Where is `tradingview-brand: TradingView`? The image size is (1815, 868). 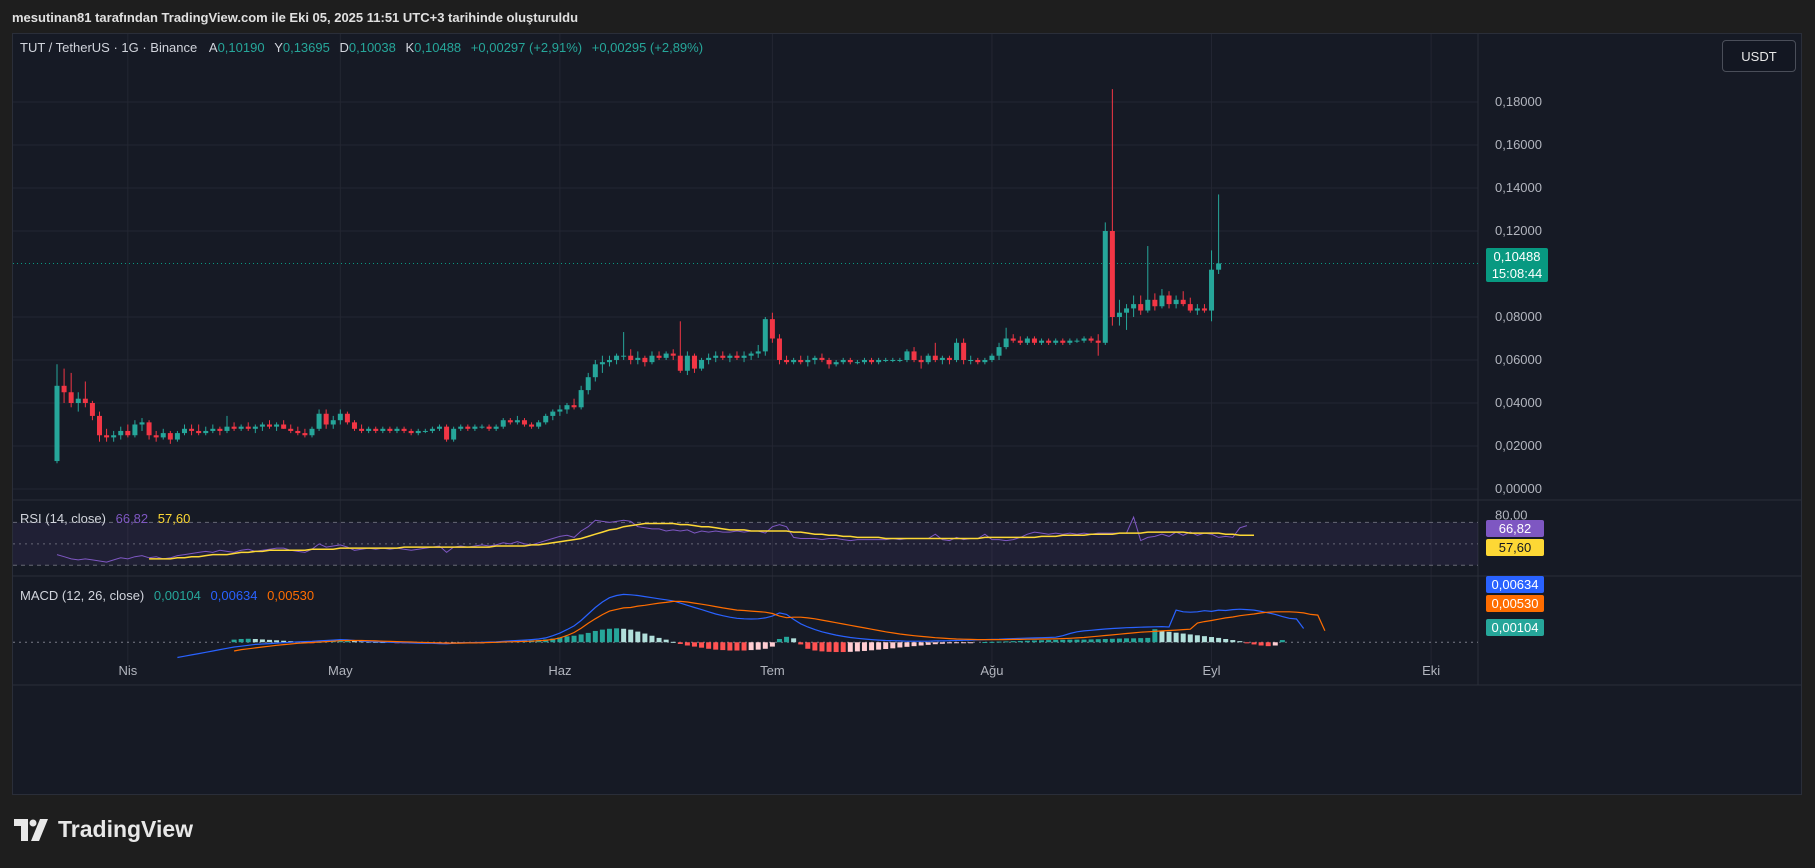
tradingview-brand: TradingView is located at coordinates (103, 829).